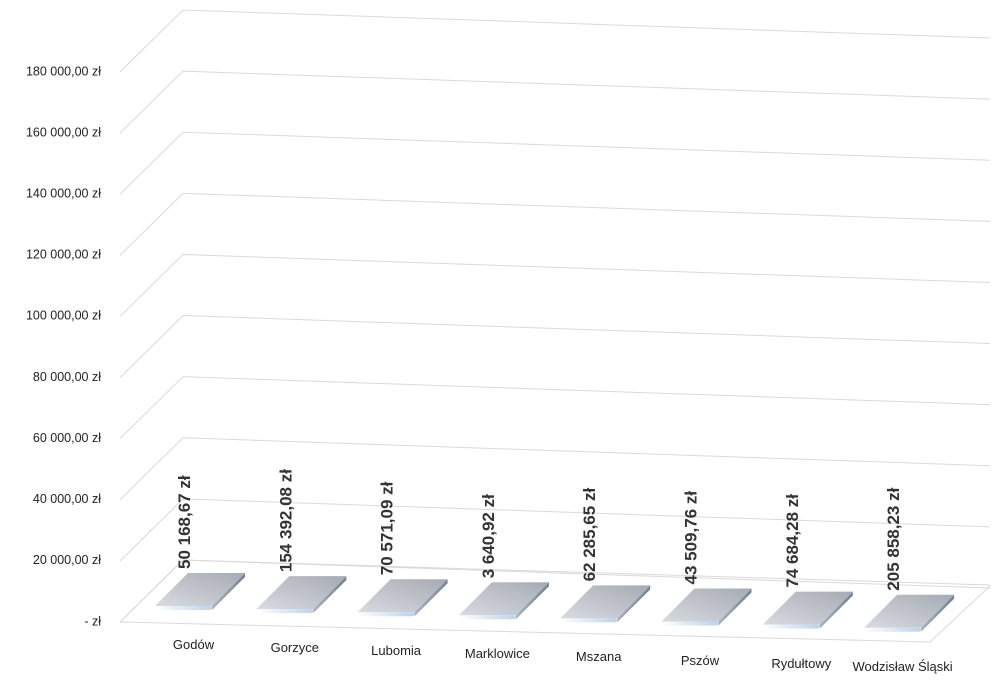 Image resolution: width=1000 pixels, height=696 pixels. What do you see at coordinates (63, 316) in the screenshot?
I see `y-tick-label: 100 000,00 zł` at bounding box center [63, 316].